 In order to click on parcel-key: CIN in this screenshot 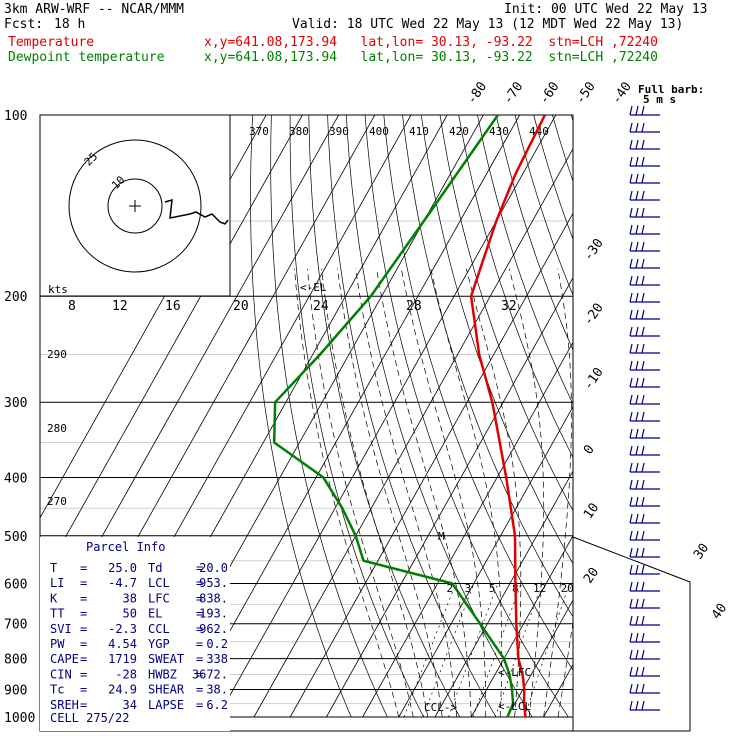, I will do `click(61, 674)`.